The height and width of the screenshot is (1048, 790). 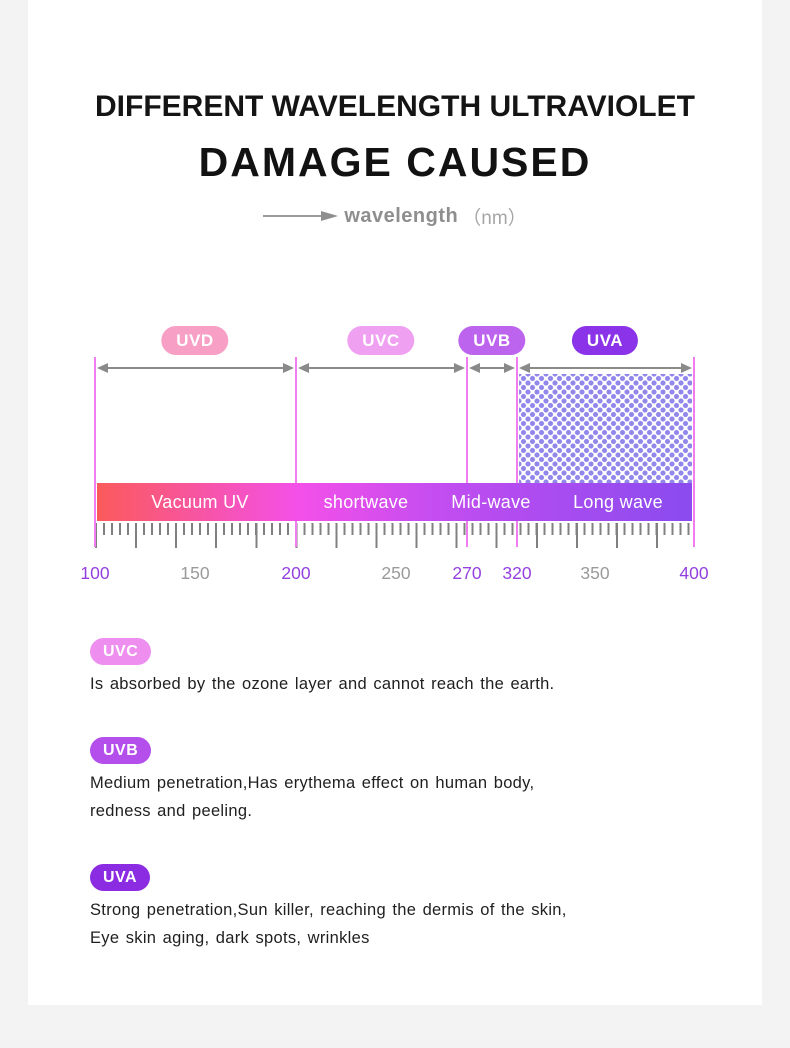 I want to click on wavelength-arrow-line, so click(x=292, y=216).